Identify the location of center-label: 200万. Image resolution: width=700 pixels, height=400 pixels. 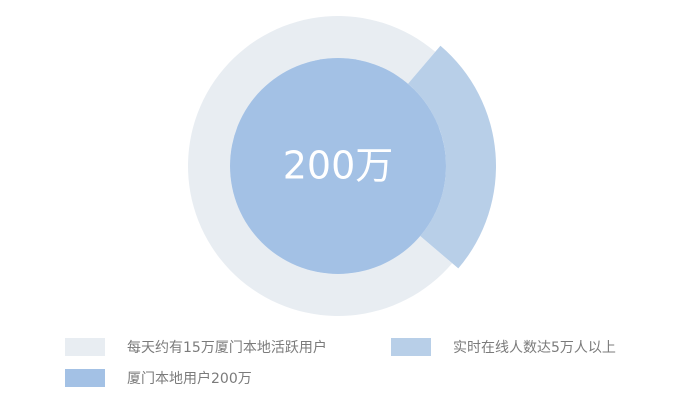
(338, 166).